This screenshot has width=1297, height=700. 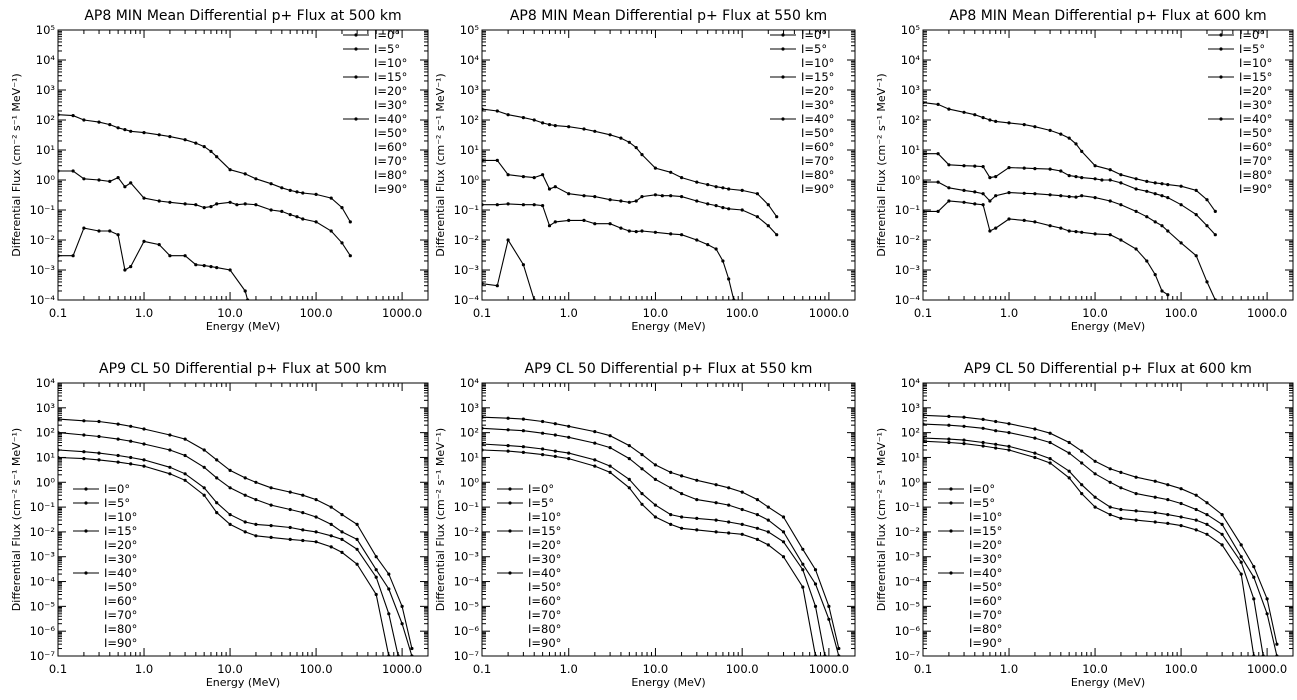 What do you see at coordinates (482, 669) in the screenshot?
I see `x-tick-label: 0.1` at bounding box center [482, 669].